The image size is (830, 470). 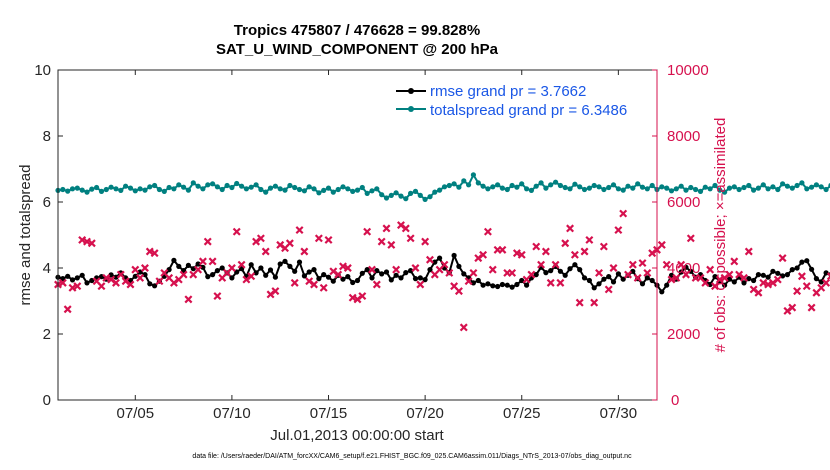 What do you see at coordinates (42, 70) in the screenshot?
I see `y-tick-label-left: 10` at bounding box center [42, 70].